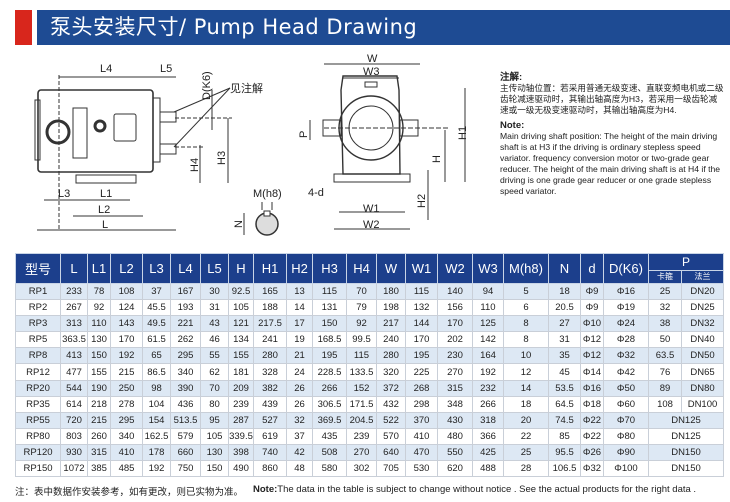  I want to click on table-cell: Φ19, so click(626, 308).